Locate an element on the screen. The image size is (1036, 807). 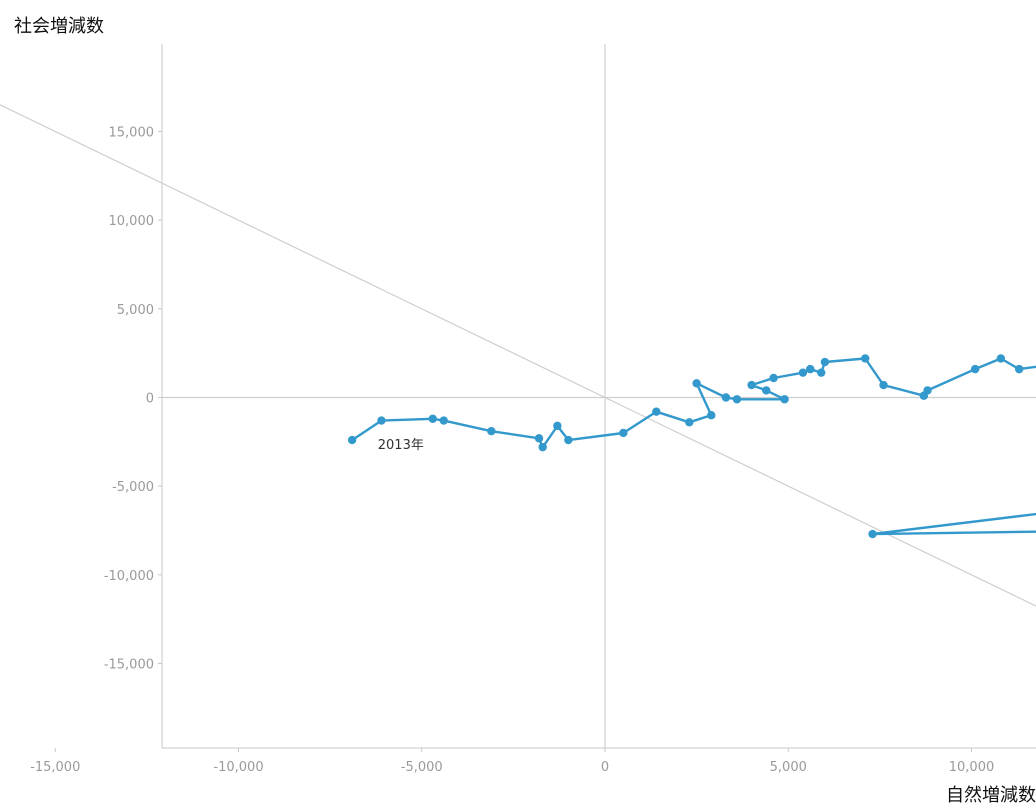
y-tick-label: -10,000 is located at coordinates (129, 576).